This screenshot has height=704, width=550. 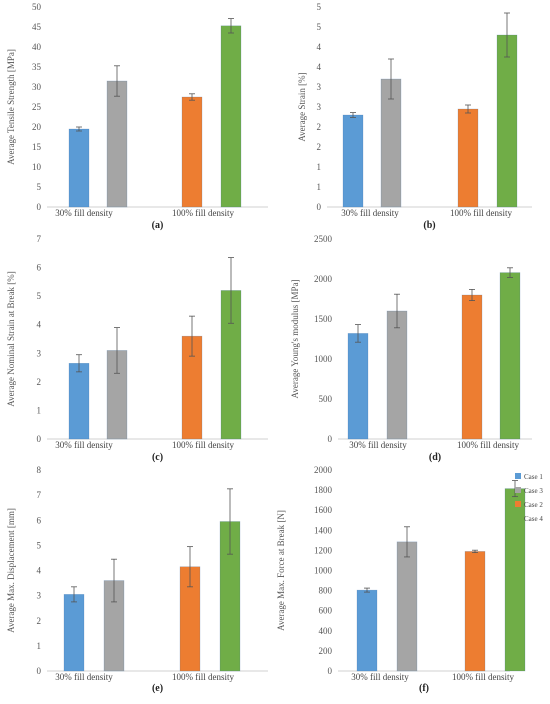 I want to click on y-tick-label: 1600, so click(x=323, y=510).